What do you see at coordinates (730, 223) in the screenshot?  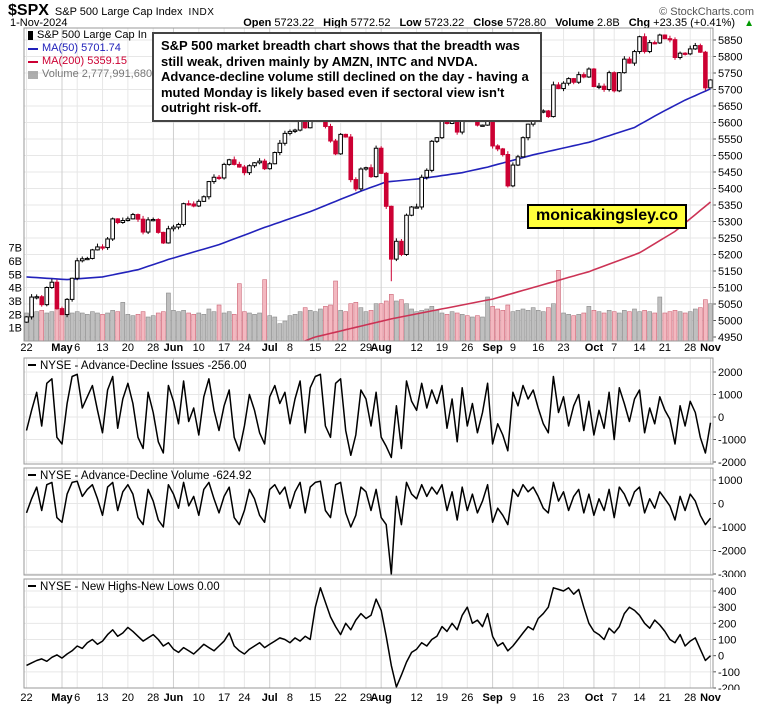 I see `svg-text: 5300` at bounding box center [730, 223].